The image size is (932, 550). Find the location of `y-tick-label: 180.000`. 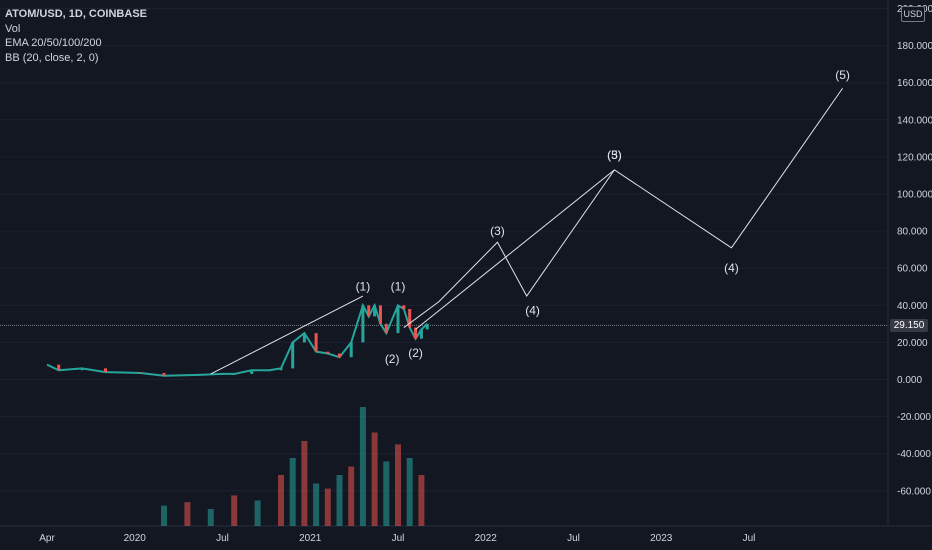

y-tick-label: 180.000 is located at coordinates (914, 46).